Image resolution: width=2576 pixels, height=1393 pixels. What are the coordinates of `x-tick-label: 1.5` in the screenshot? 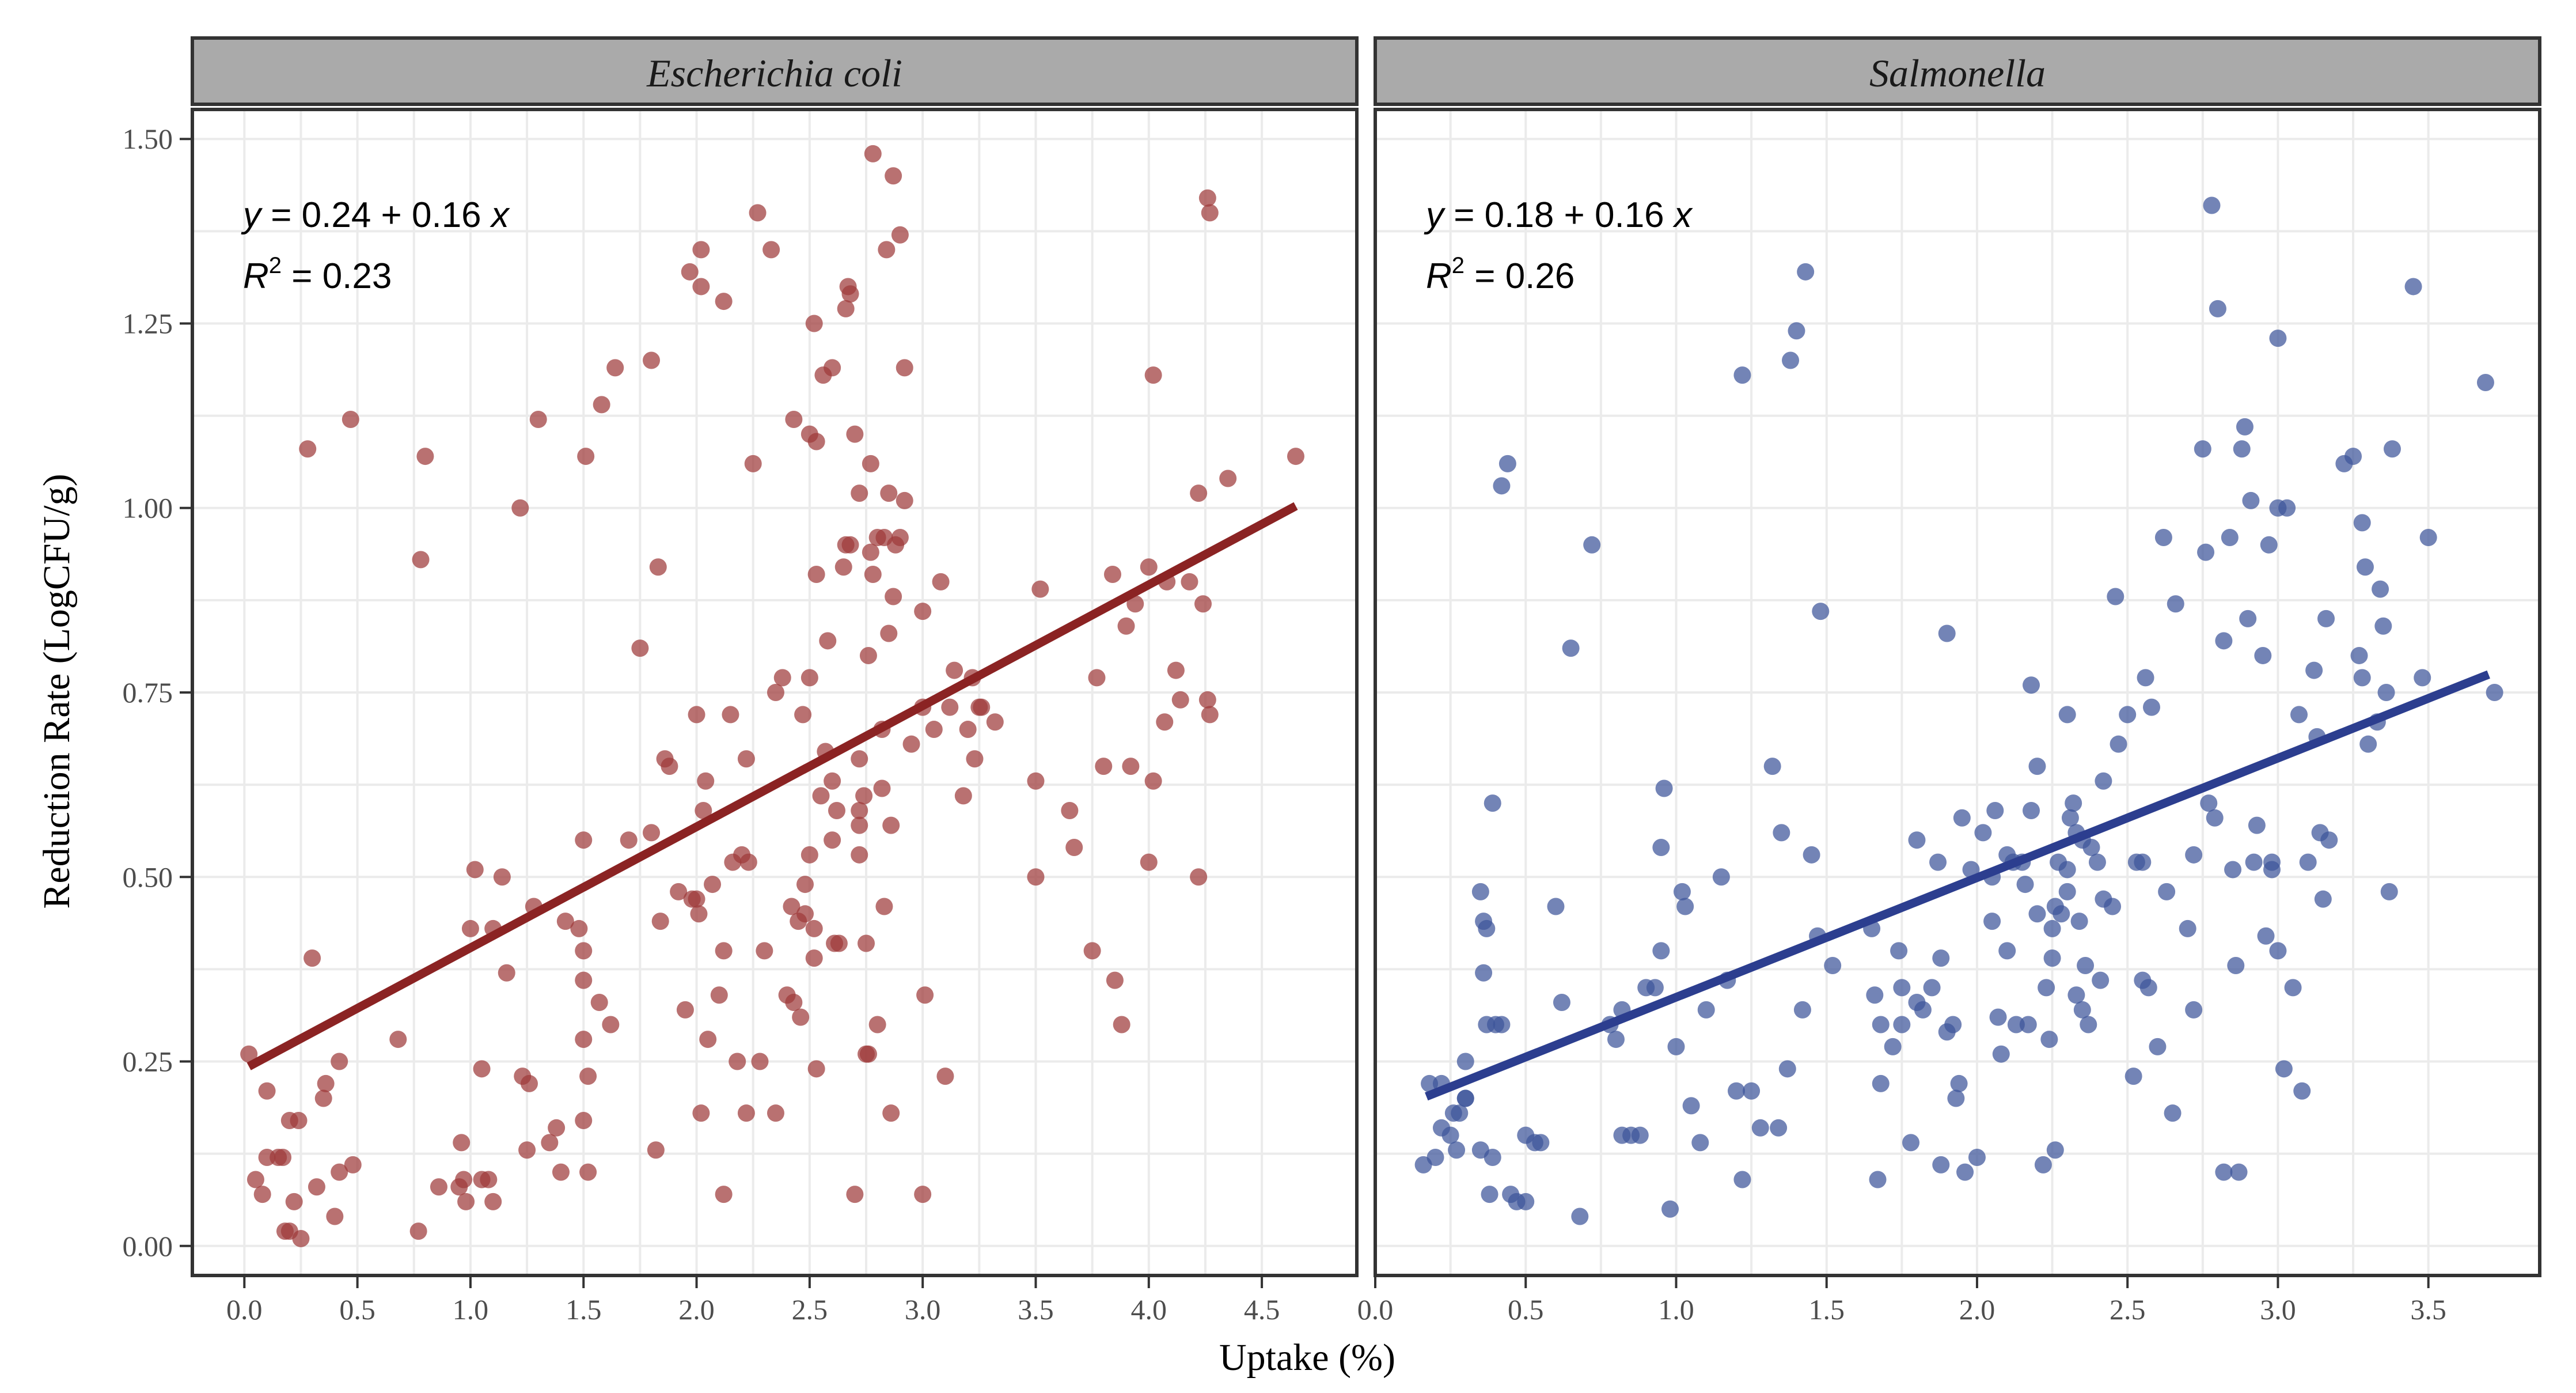 It's located at (584, 1310).